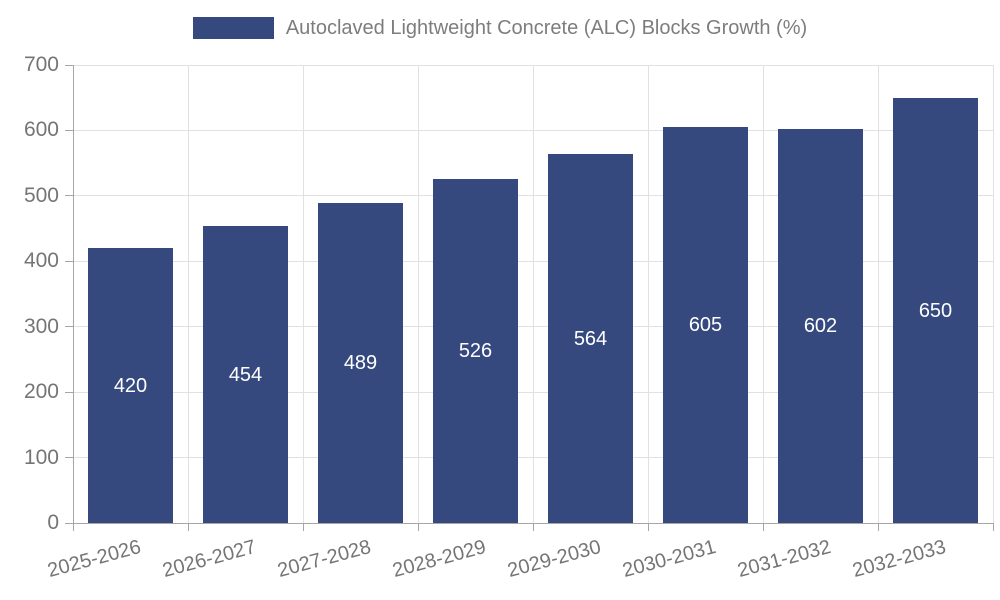 The image size is (1000, 600). What do you see at coordinates (360, 363) in the screenshot?
I see `bar-2027-2028` at bounding box center [360, 363].